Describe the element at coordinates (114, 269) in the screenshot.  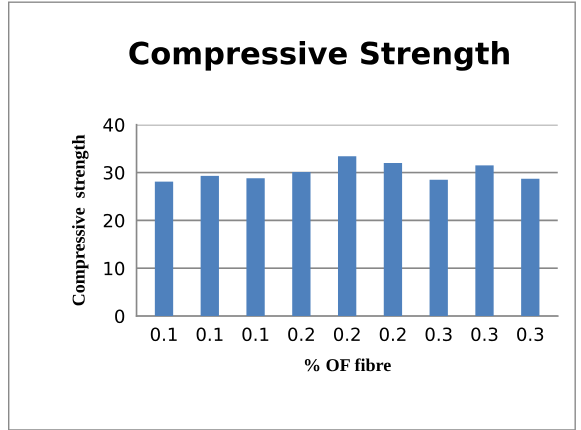
I see `y-tick-label: 10` at that location.